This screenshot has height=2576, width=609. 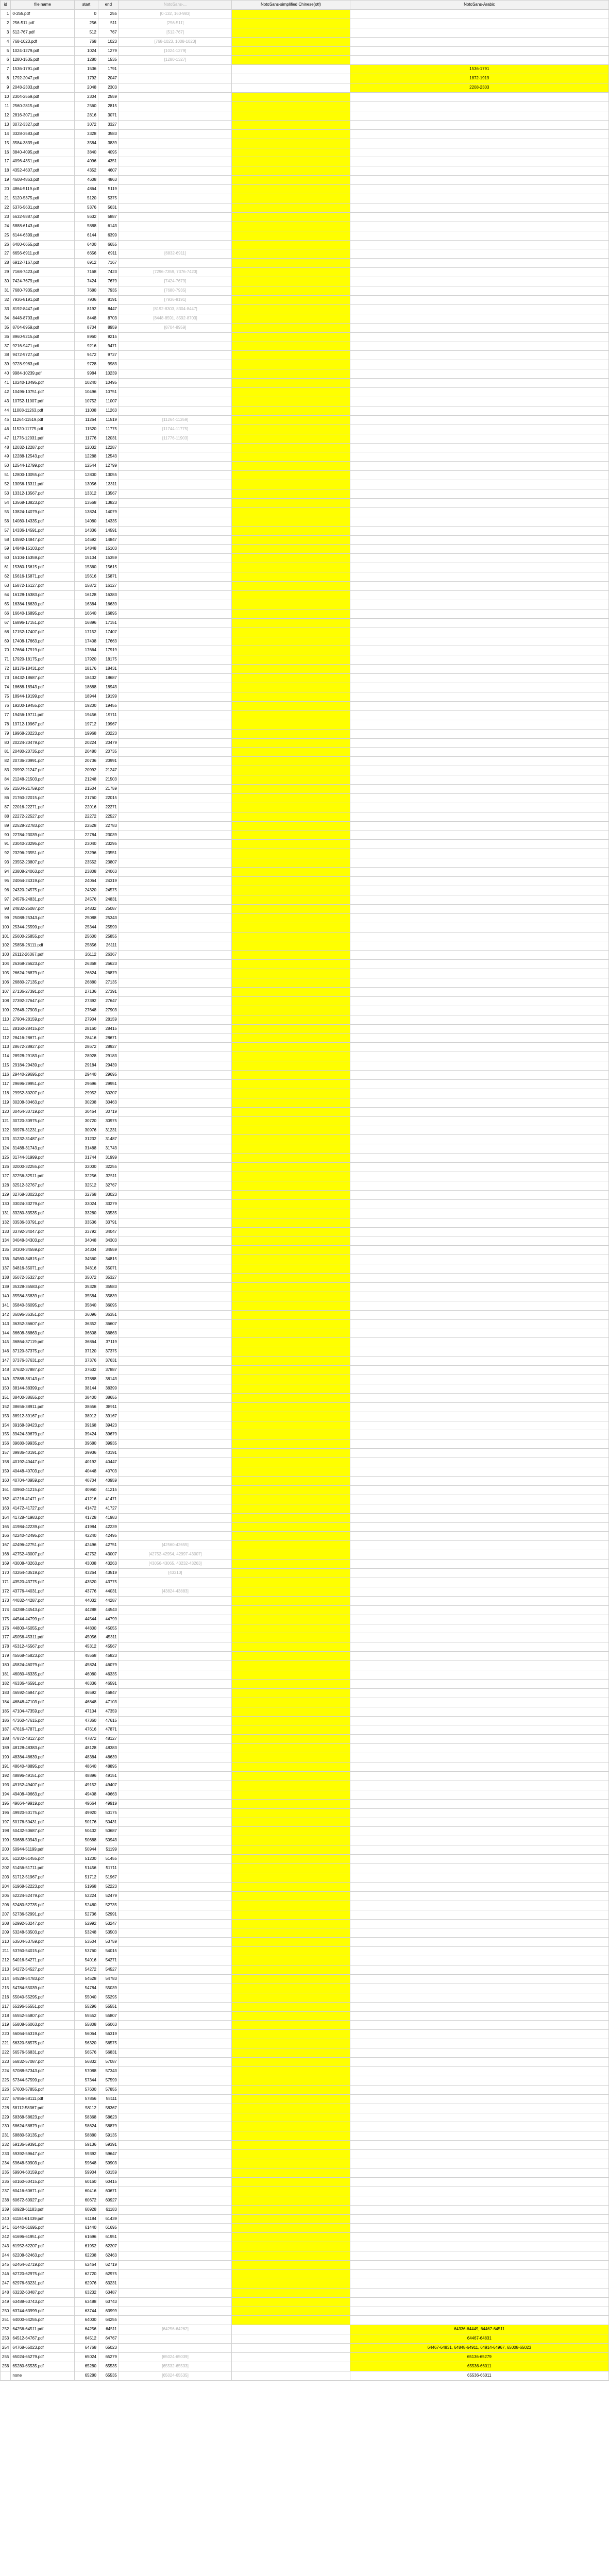 What do you see at coordinates (43, 466) in the screenshot?
I see `cell-file-name: 12544-12799.pdf` at bounding box center [43, 466].